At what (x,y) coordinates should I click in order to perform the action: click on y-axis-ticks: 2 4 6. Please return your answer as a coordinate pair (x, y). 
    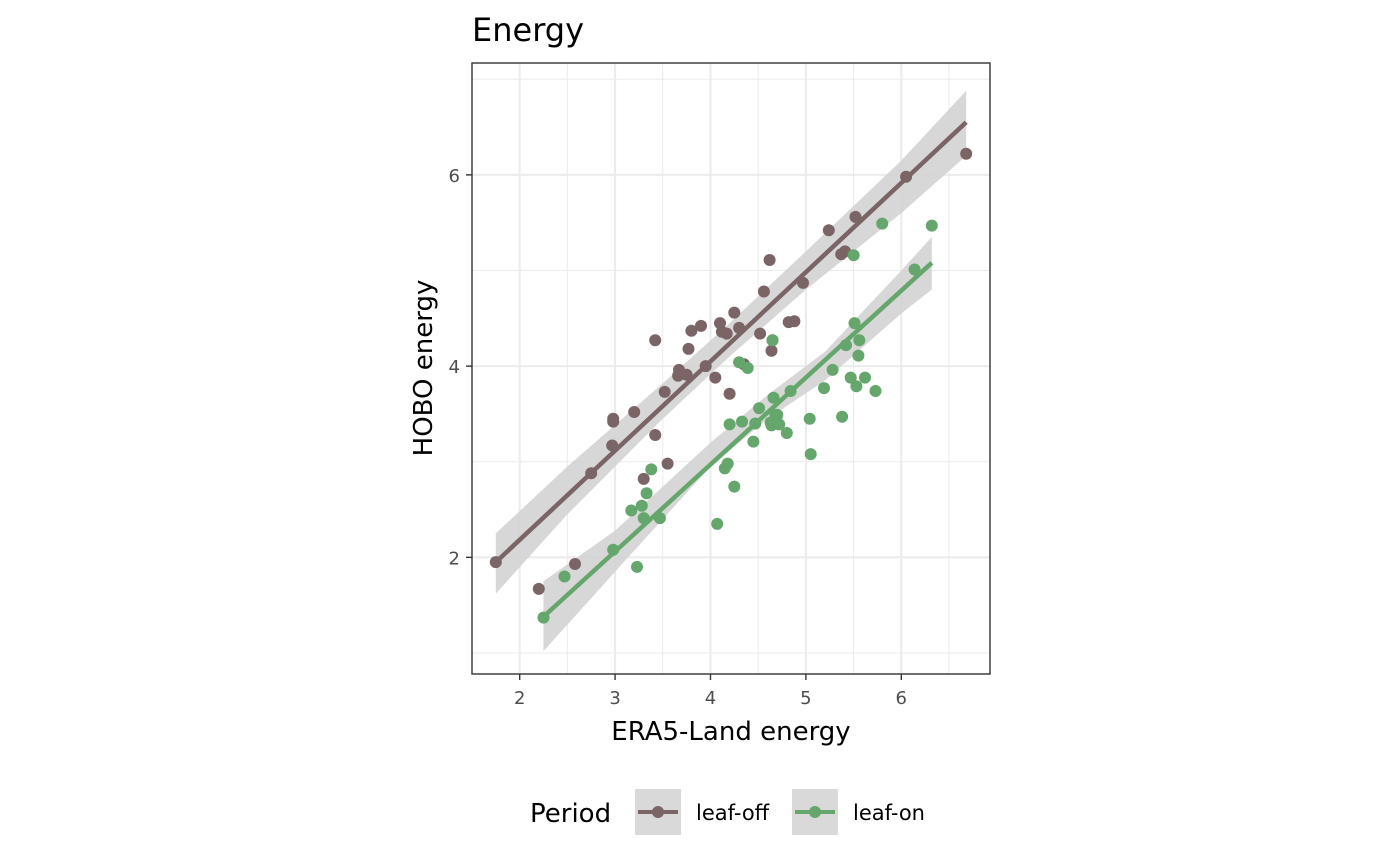
    Looking at the image, I should click on (460, 367).